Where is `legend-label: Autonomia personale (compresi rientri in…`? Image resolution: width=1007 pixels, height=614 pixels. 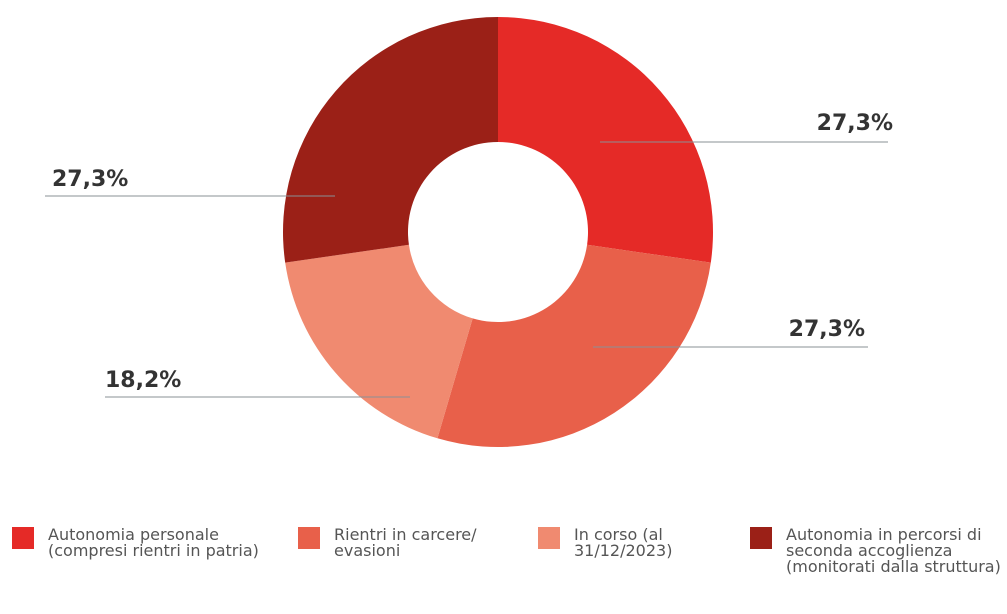
legend-label: Autonomia personale (compresi rientri in… is located at coordinates (153, 542).